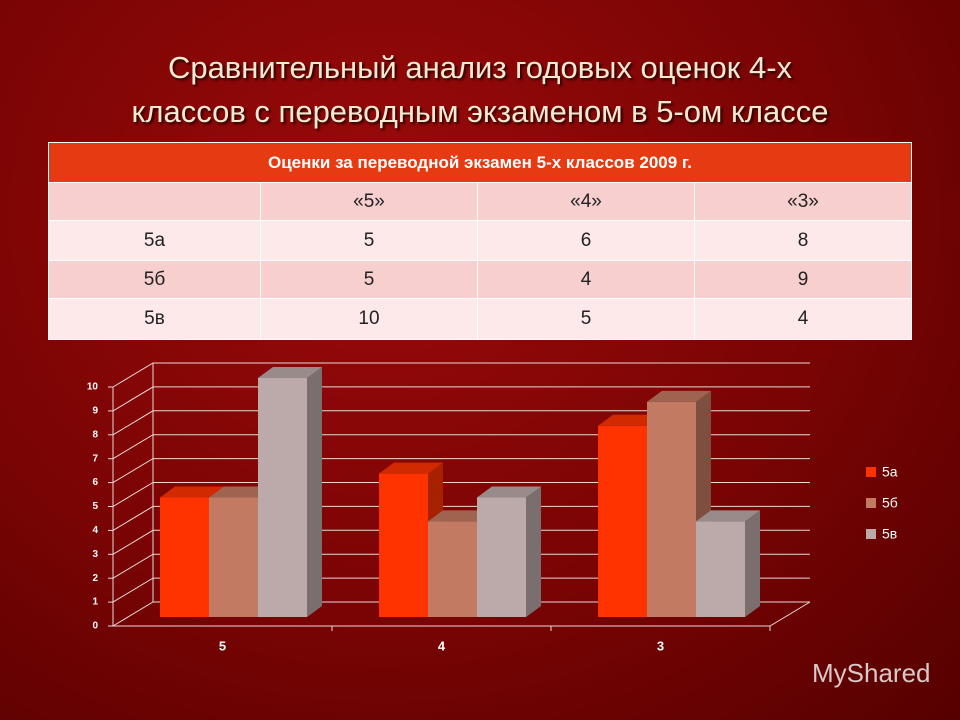 This screenshot has height=720, width=960. What do you see at coordinates (889, 534) in the screenshot?
I see `legend-label: 5в` at bounding box center [889, 534].